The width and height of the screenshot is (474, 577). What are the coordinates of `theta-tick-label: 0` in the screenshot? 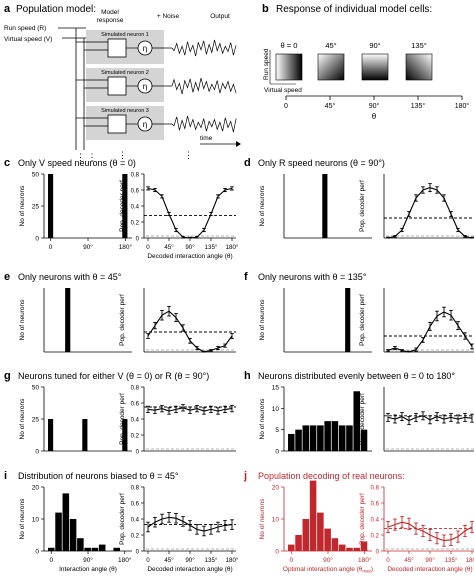 It's located at (286, 106).